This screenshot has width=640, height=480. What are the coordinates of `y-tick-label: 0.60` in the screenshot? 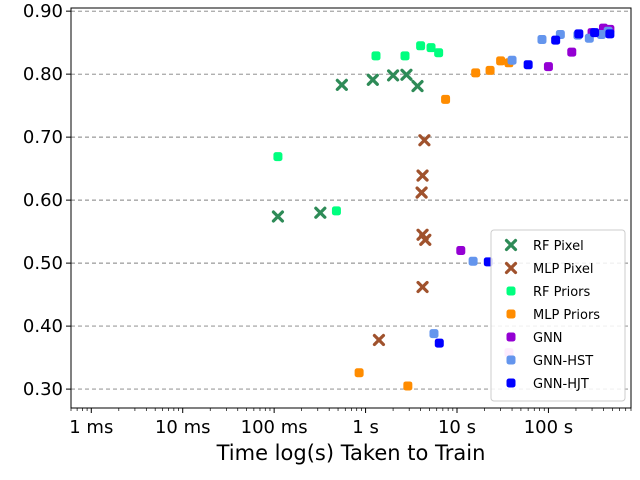 It's located at (43, 200).